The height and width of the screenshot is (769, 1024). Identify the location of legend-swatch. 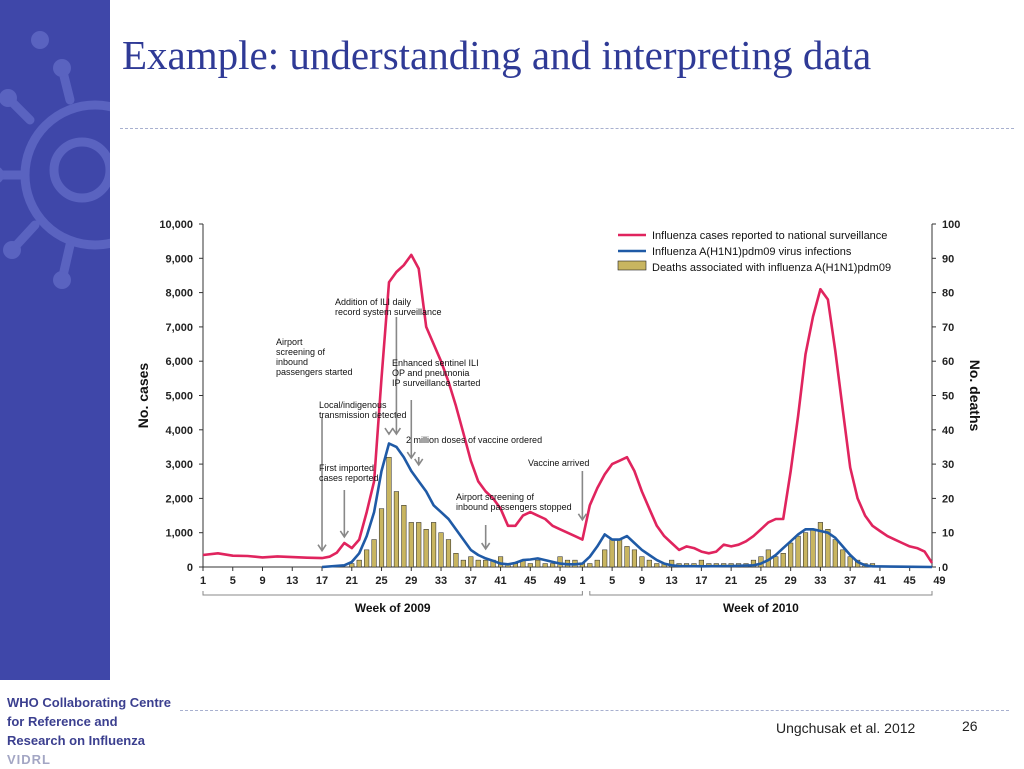
(632, 265).